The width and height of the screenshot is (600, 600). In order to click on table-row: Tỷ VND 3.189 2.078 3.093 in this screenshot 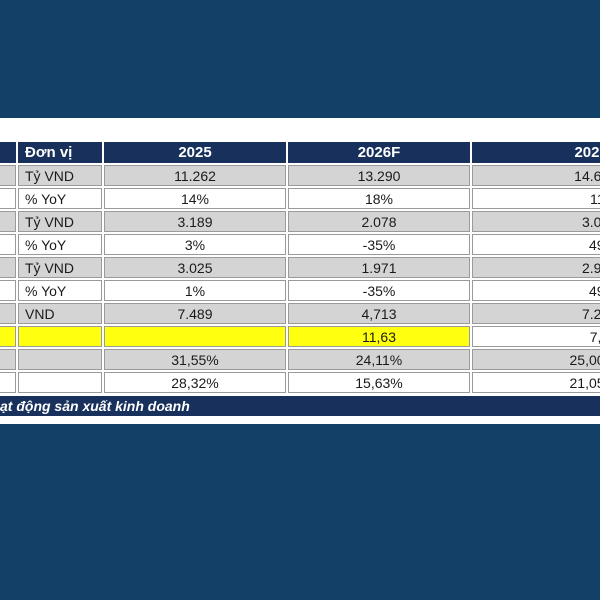, I will do `click(300, 221)`.